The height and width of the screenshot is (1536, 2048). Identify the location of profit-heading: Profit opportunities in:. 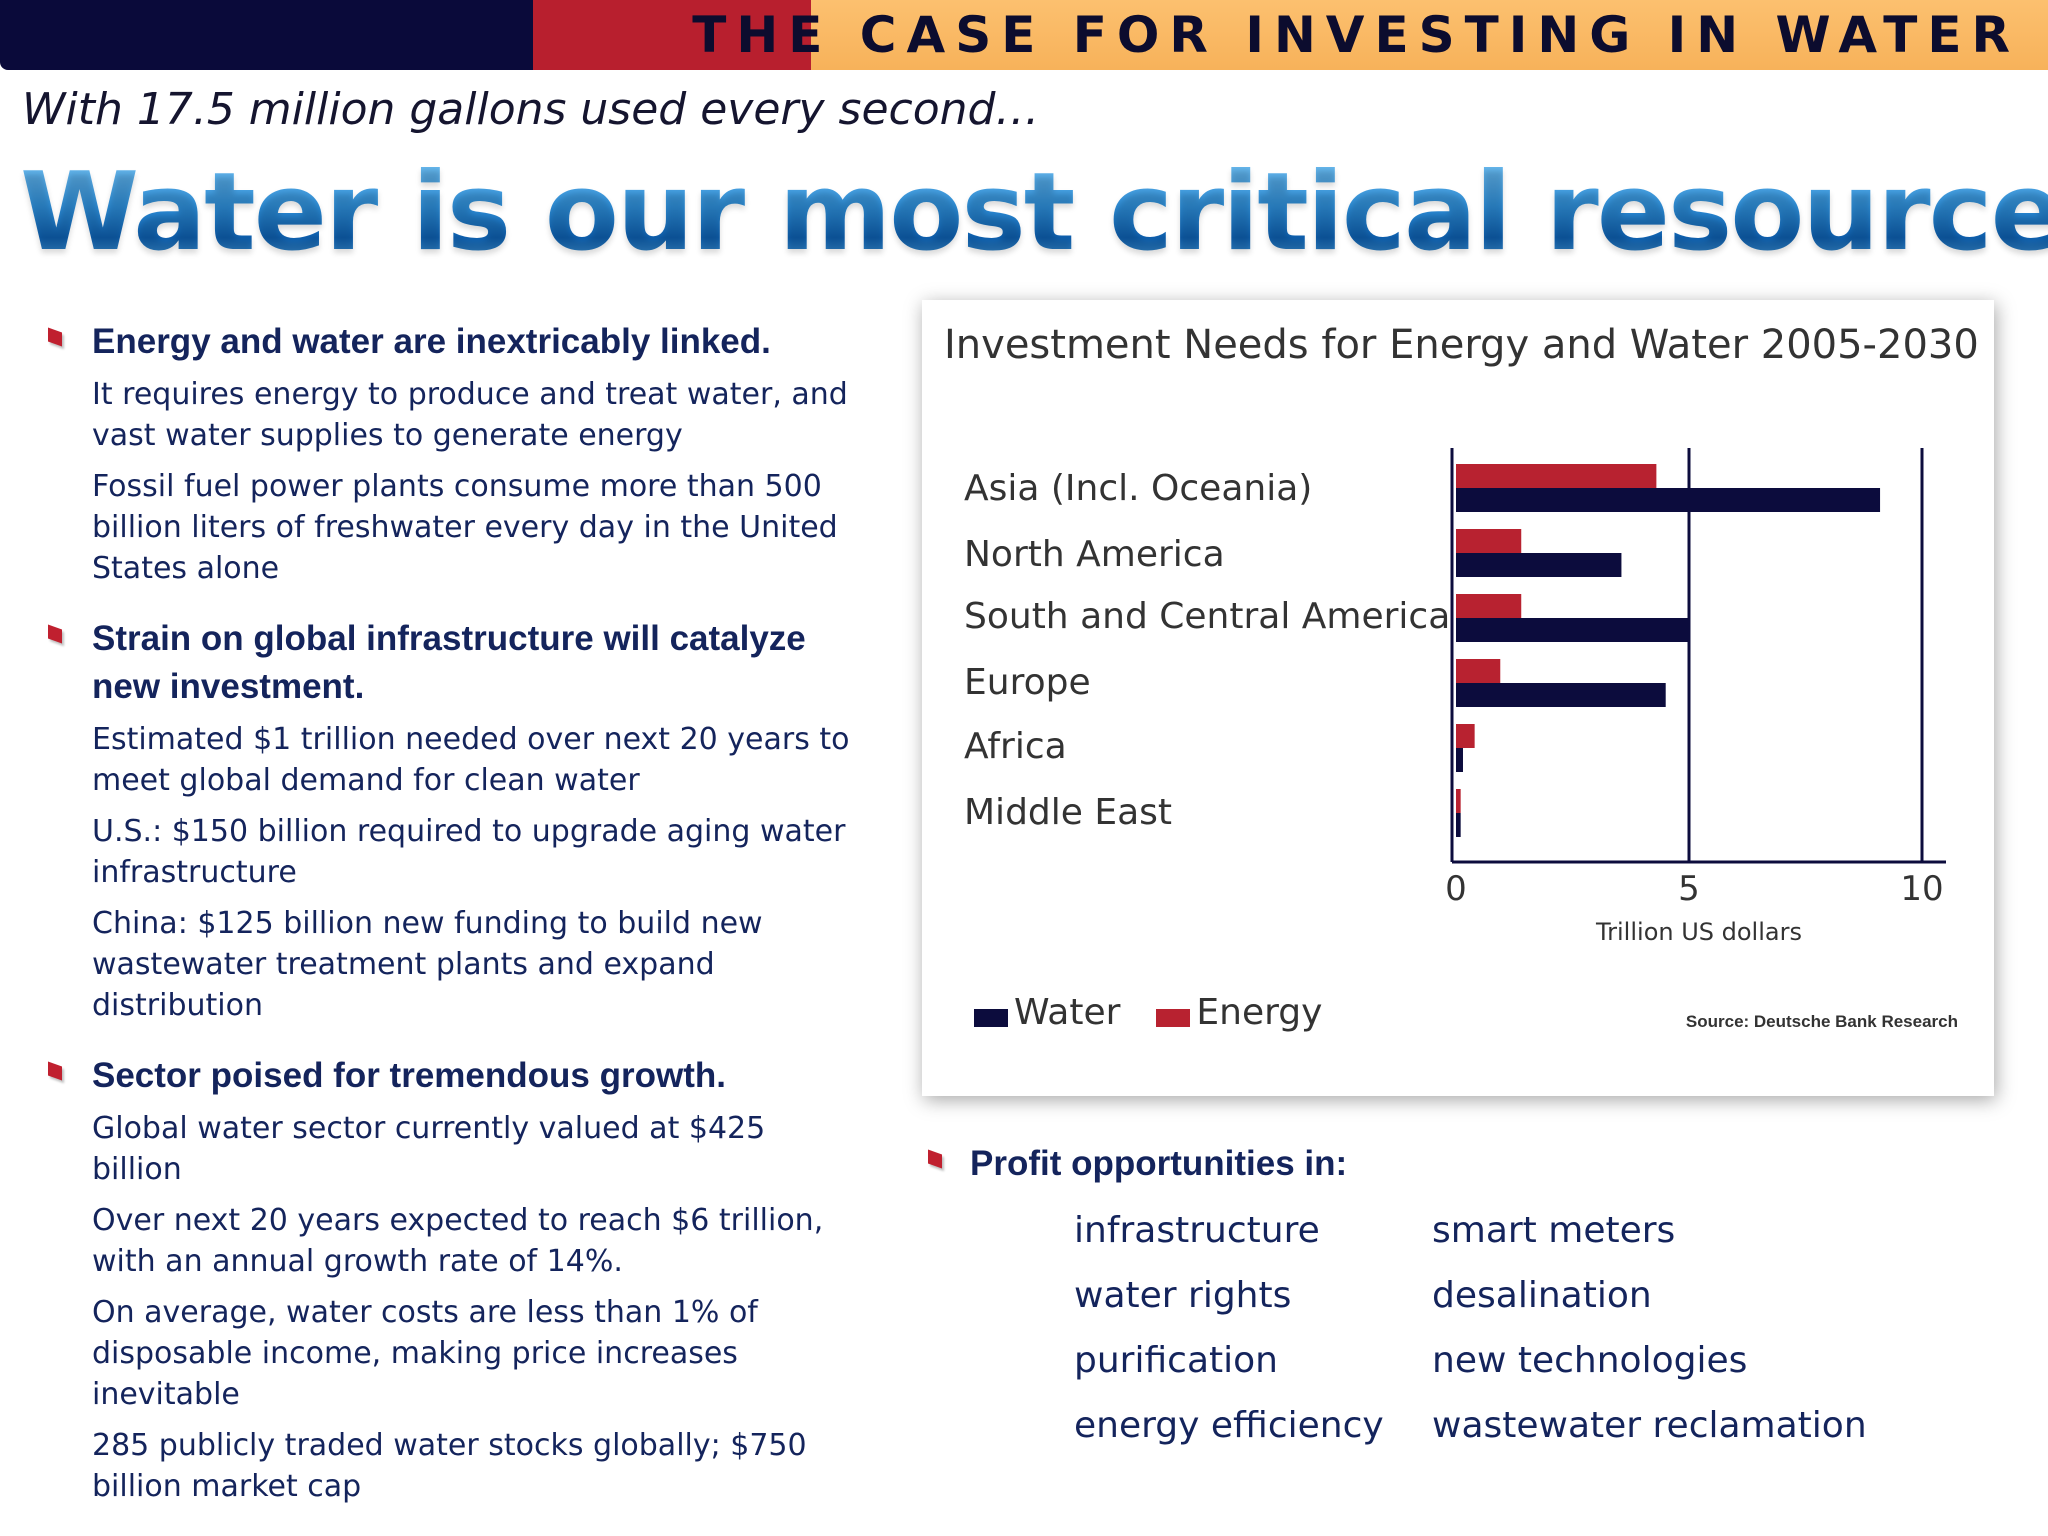
(1159, 1163).